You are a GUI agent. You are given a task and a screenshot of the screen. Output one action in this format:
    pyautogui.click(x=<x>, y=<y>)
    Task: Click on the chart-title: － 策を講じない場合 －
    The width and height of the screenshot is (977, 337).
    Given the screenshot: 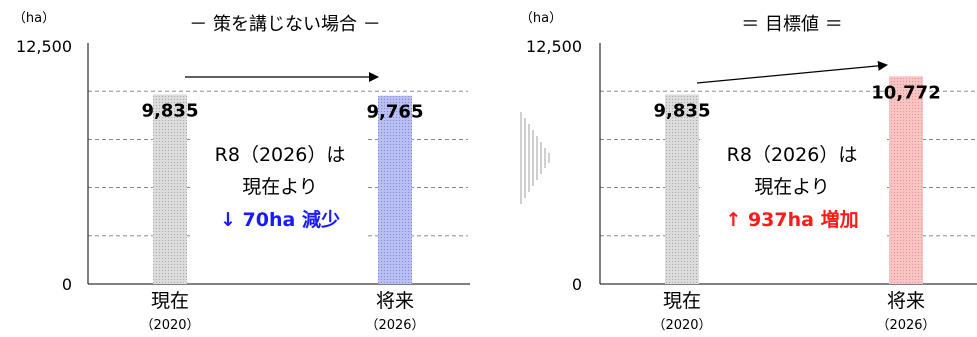 What is the action you would take?
    pyautogui.click(x=284, y=24)
    